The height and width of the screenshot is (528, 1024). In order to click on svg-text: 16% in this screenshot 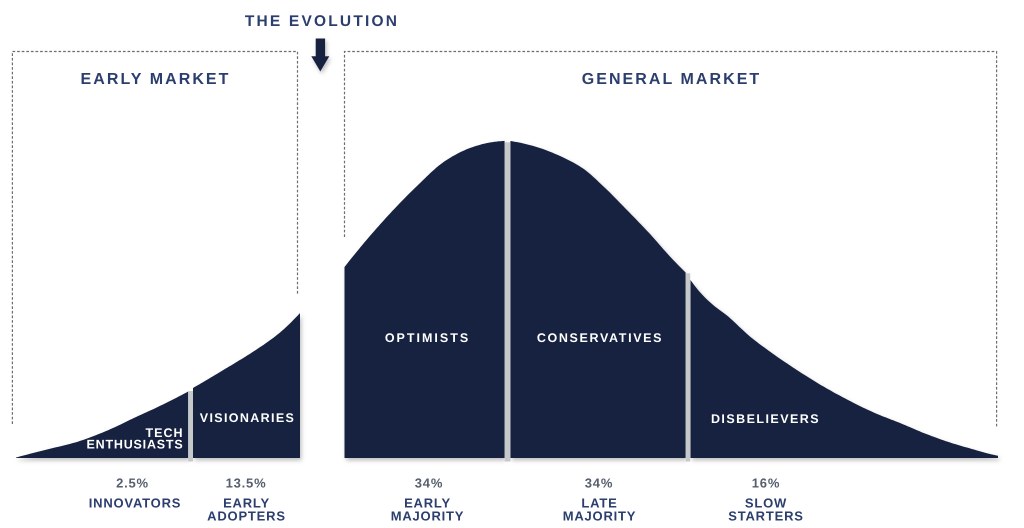, I will do `click(766, 483)`.